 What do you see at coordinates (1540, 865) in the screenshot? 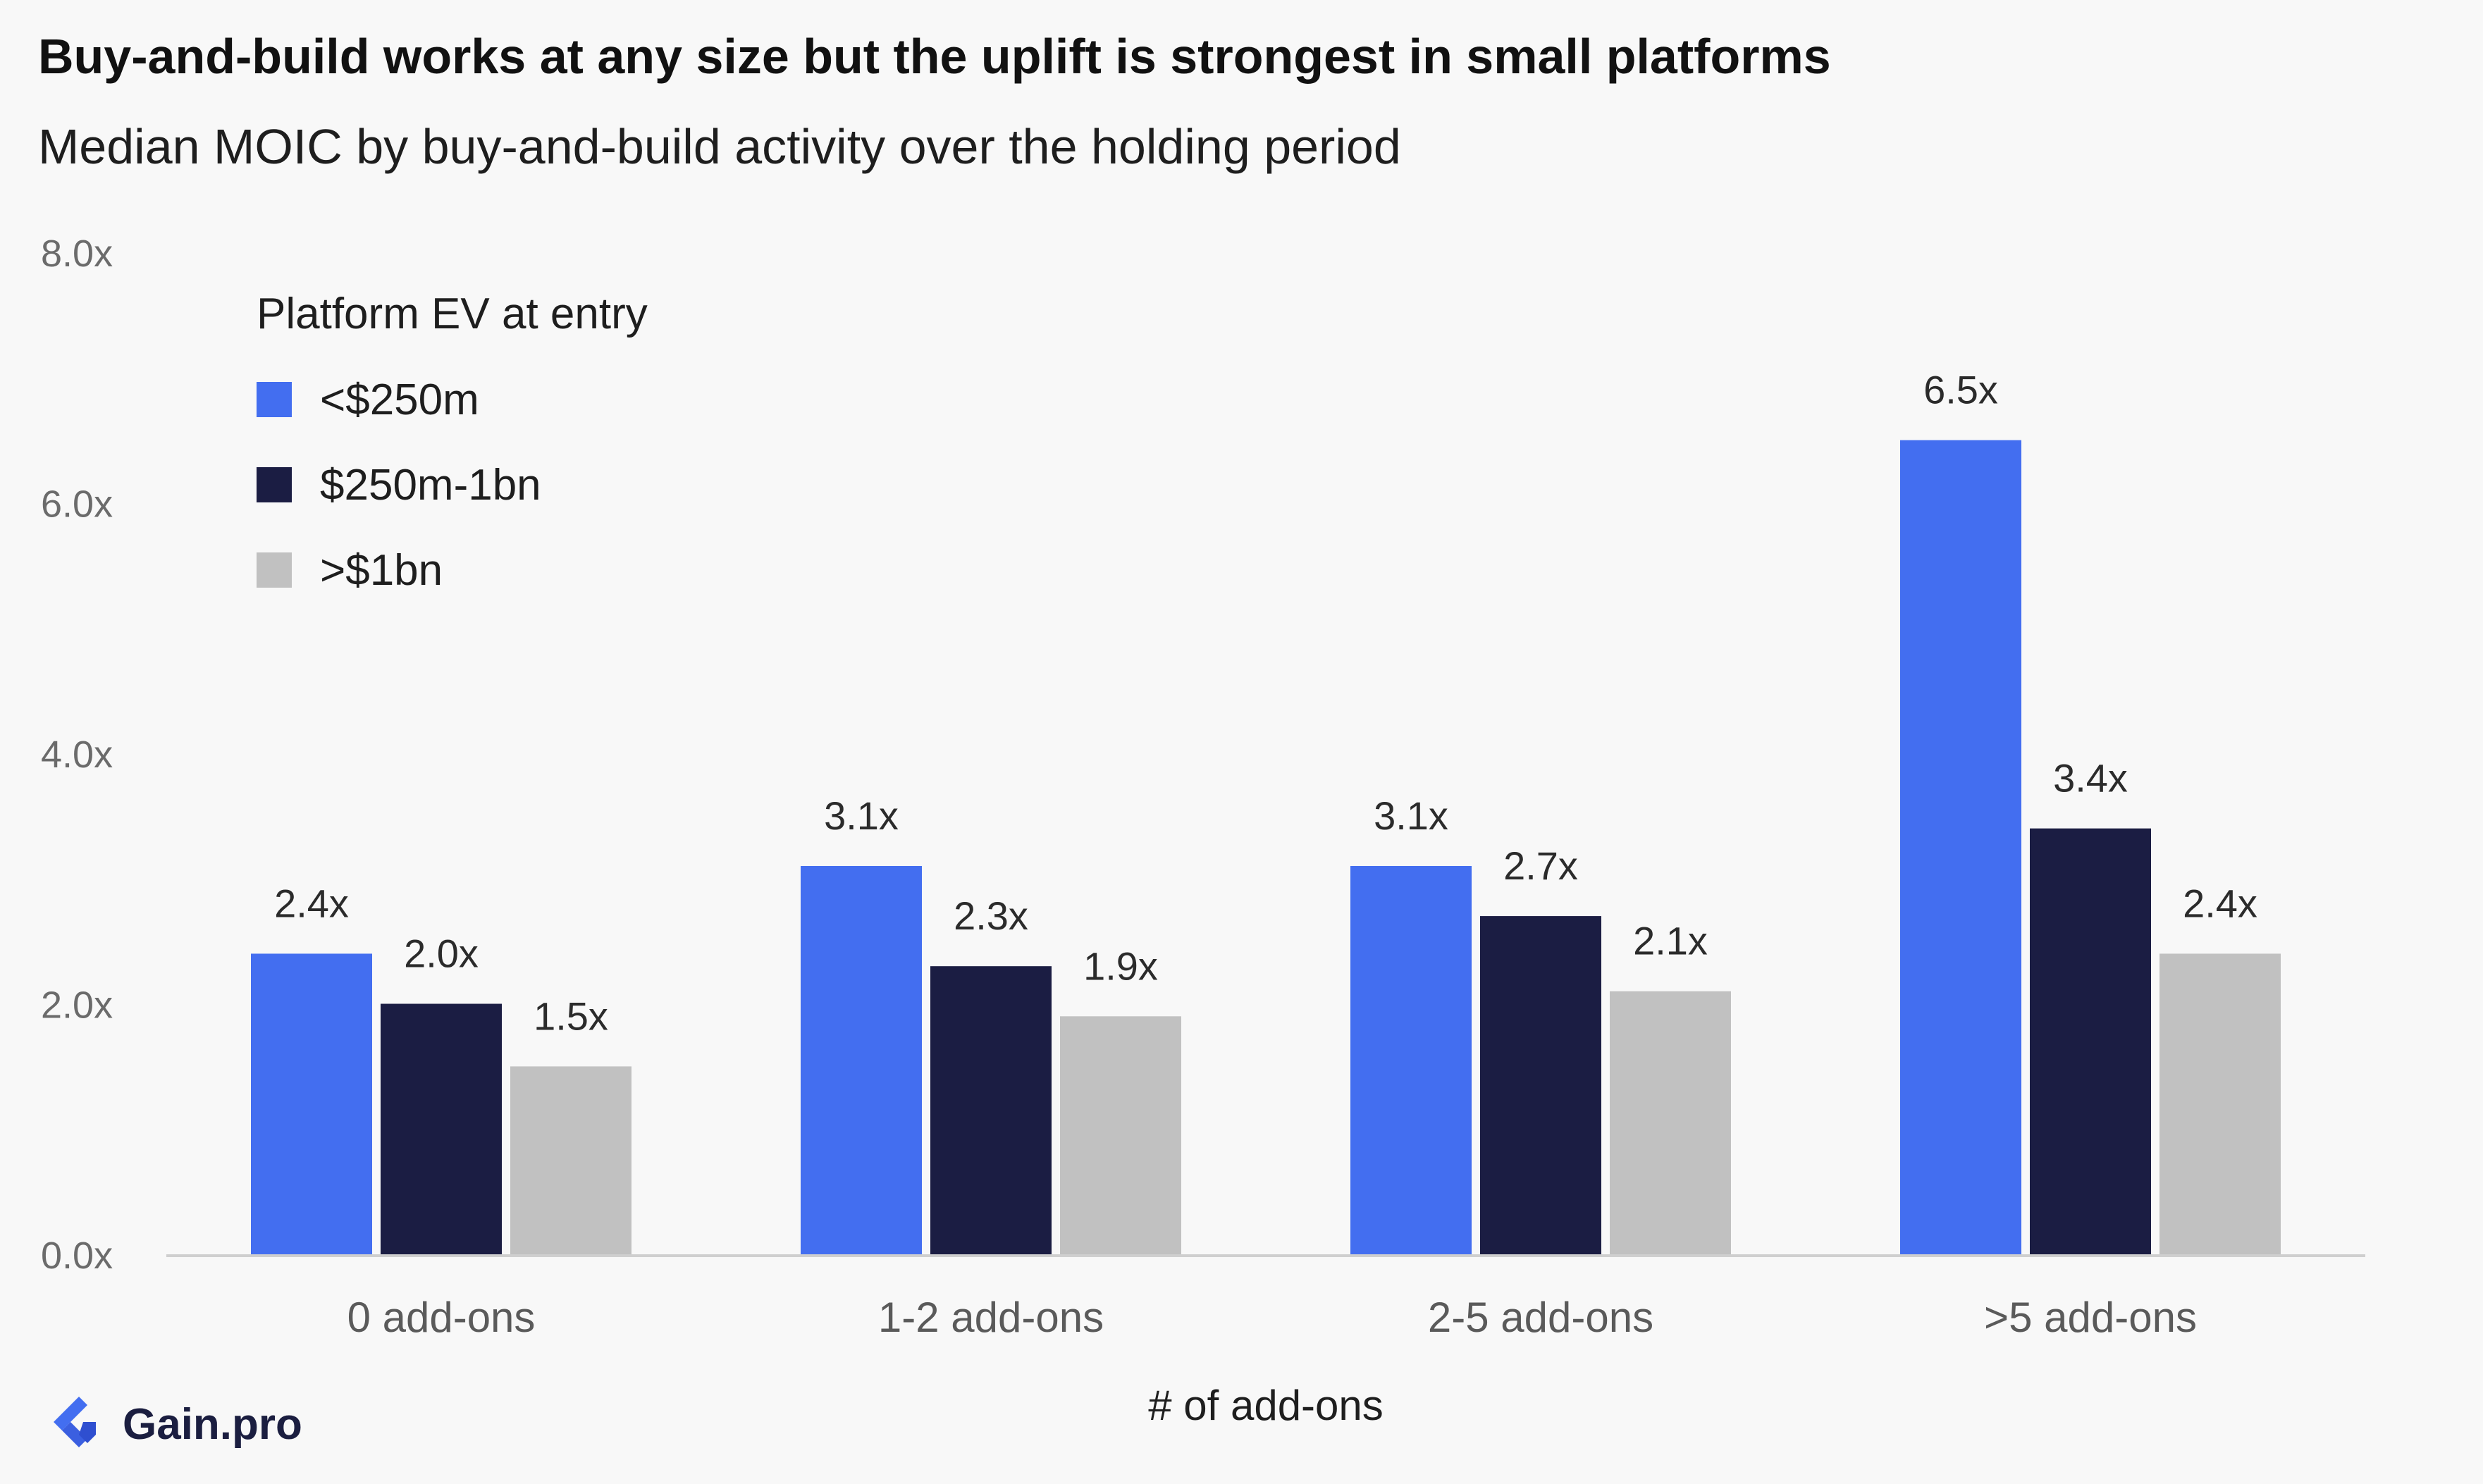
I see `bar-value-label: 2.7x` at bounding box center [1540, 865].